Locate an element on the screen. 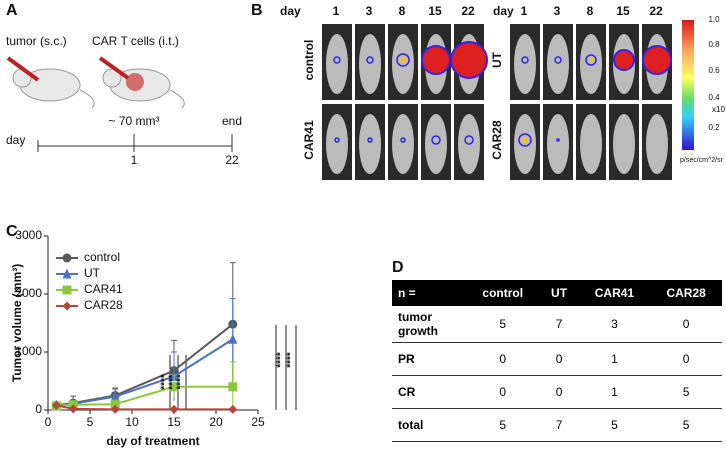  day-label: 3 is located at coordinates (557, 11).